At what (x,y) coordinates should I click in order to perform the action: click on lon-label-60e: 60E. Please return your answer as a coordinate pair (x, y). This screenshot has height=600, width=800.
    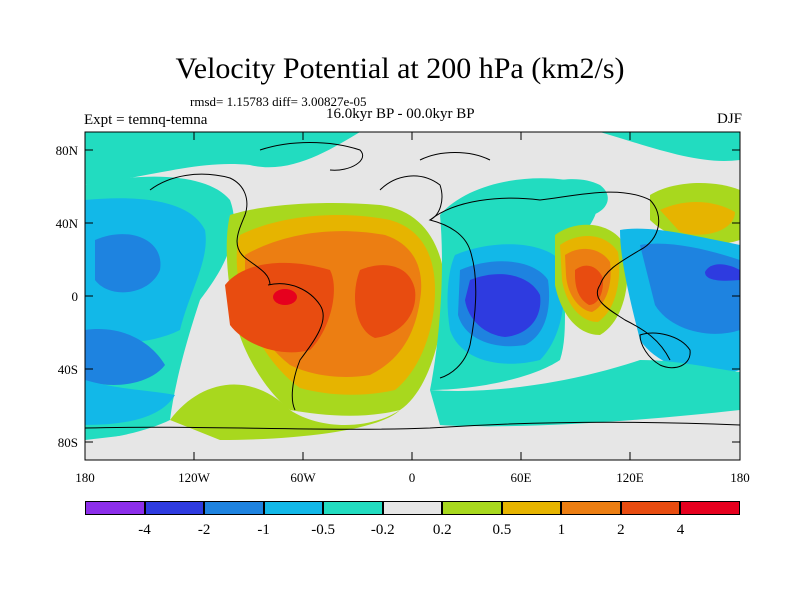
    Looking at the image, I should click on (521, 477).